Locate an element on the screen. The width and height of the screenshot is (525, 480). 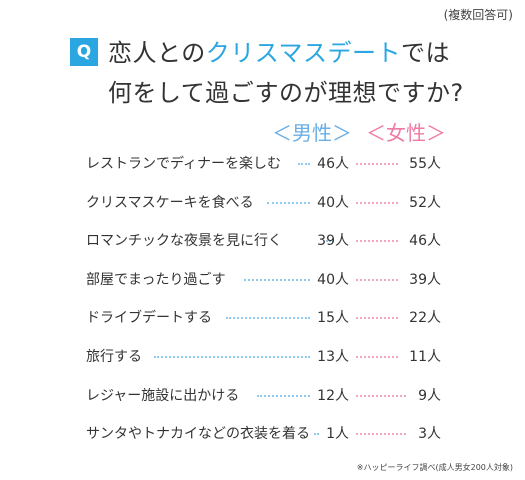
category-label: サンタやトナカイなどの衣装を着る is located at coordinates (200, 433).